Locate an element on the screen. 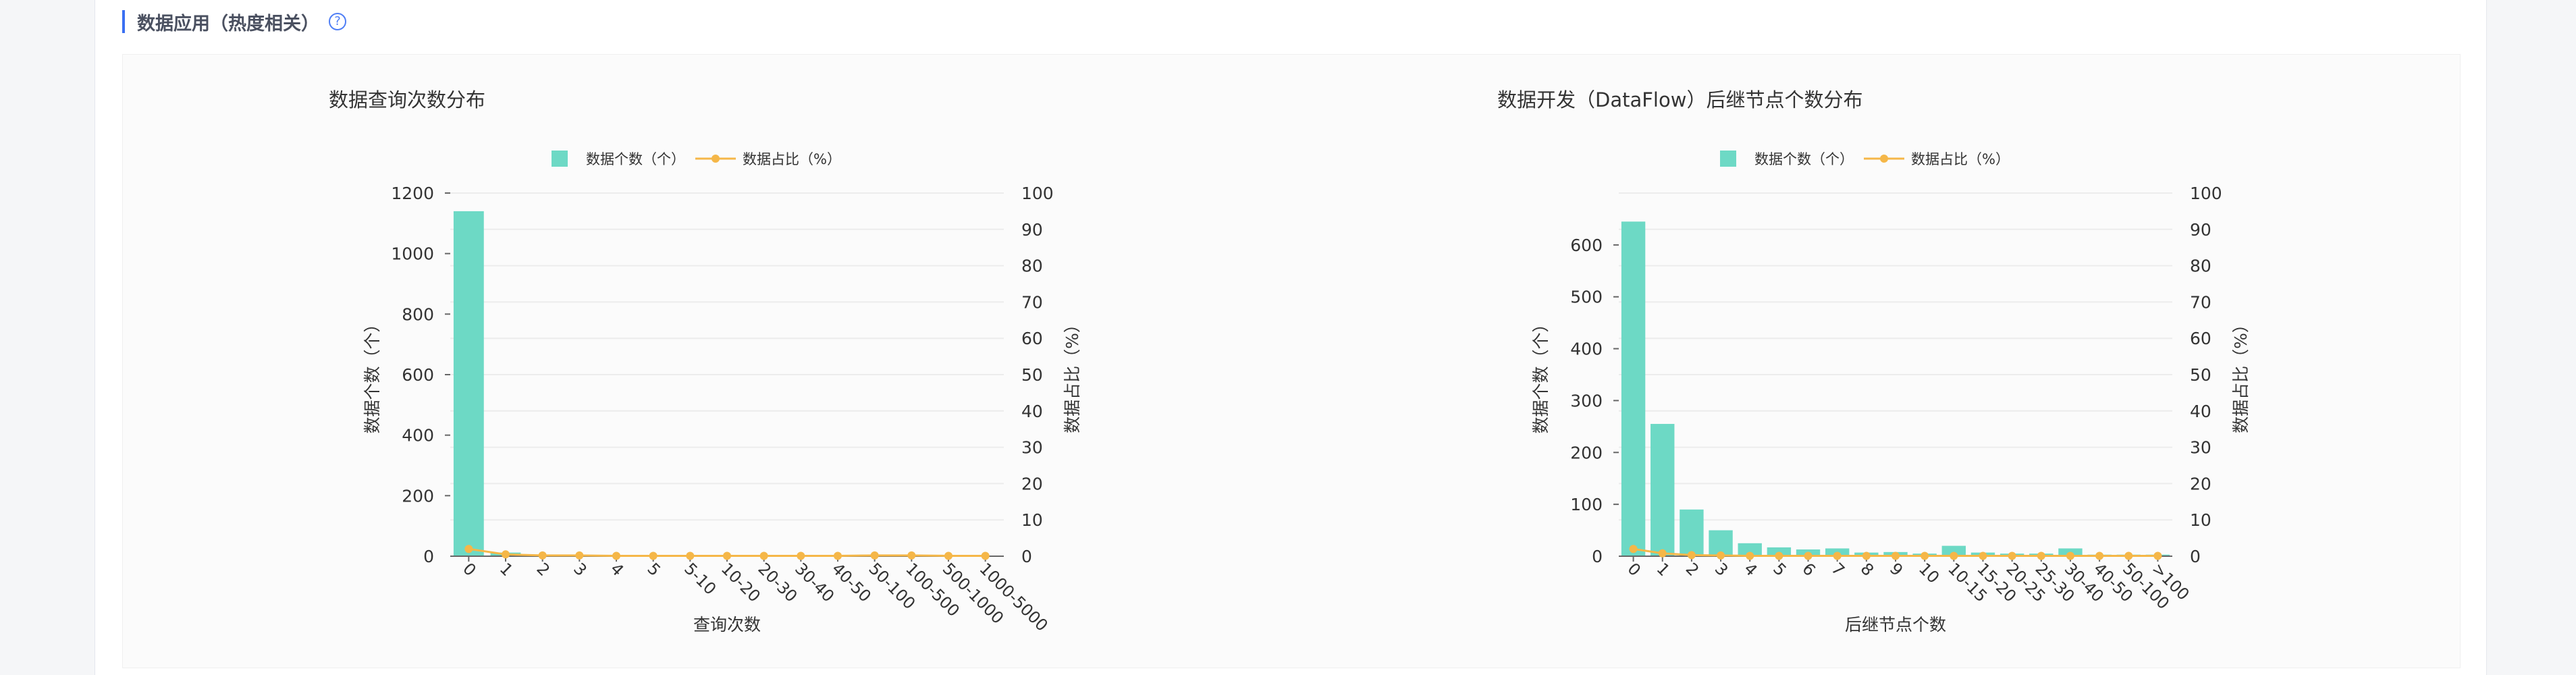 This screenshot has width=2576, height=675. y-tick-label: 400 is located at coordinates (1586, 349).